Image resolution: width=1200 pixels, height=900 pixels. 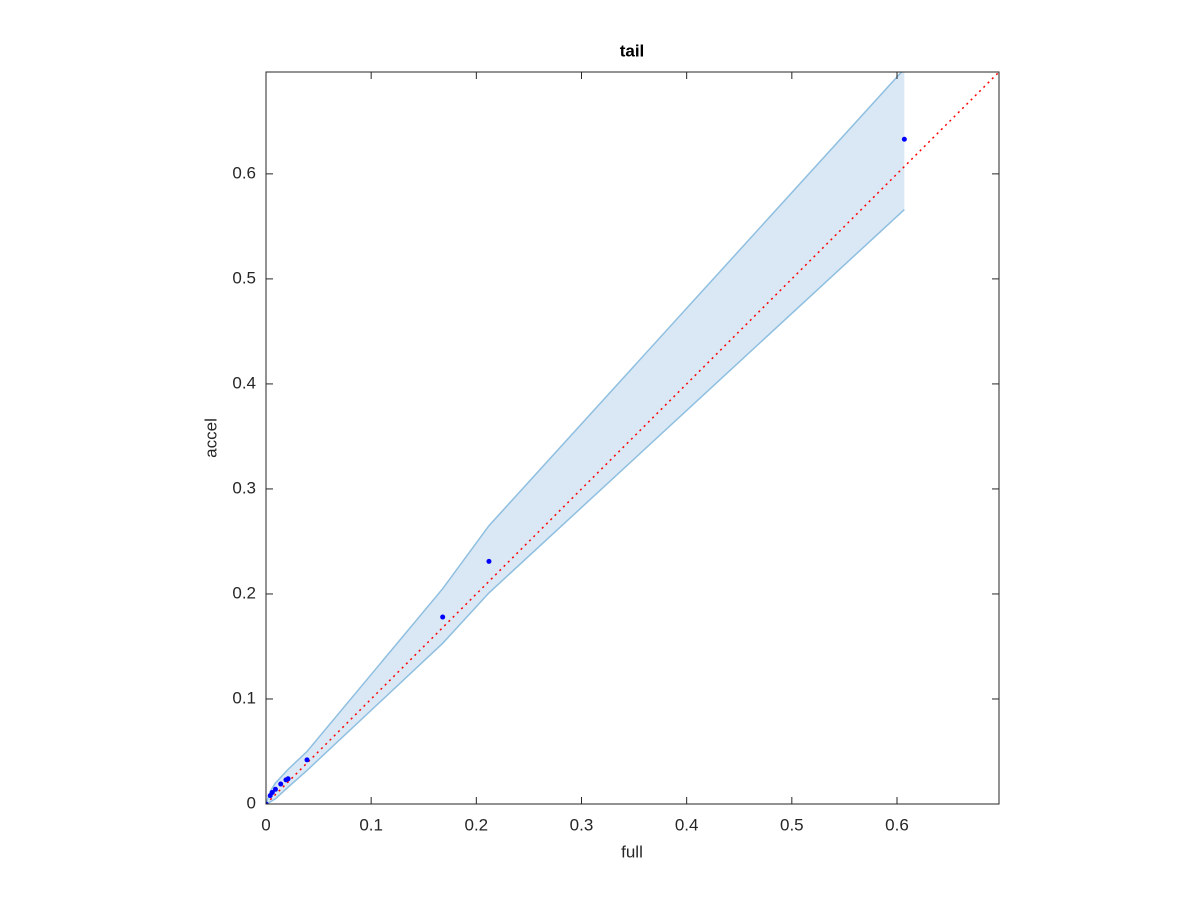 What do you see at coordinates (251, 802) in the screenshot?
I see `y-tick-label: 0` at bounding box center [251, 802].